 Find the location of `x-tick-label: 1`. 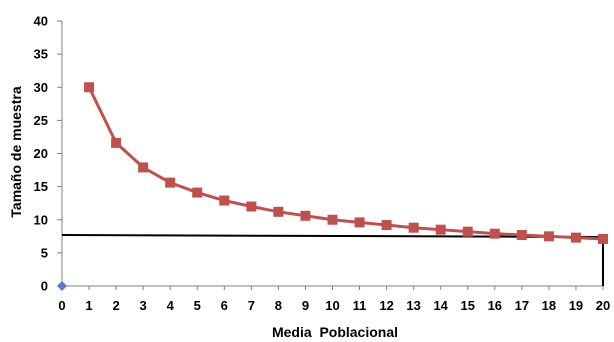

x-tick-label: 1 is located at coordinates (88, 305).